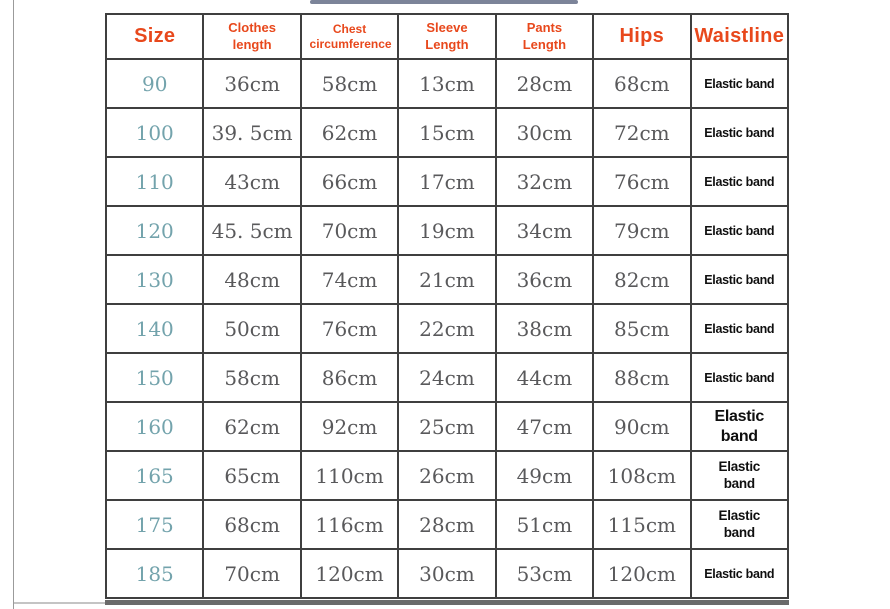  What do you see at coordinates (642, 132) in the screenshot?
I see `measurement-cell-hips: 72cm` at bounding box center [642, 132].